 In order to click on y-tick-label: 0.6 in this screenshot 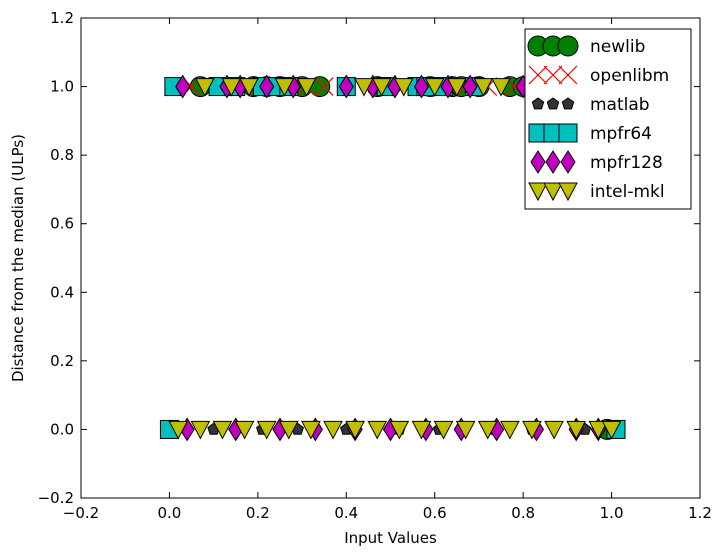, I will do `click(62, 224)`.